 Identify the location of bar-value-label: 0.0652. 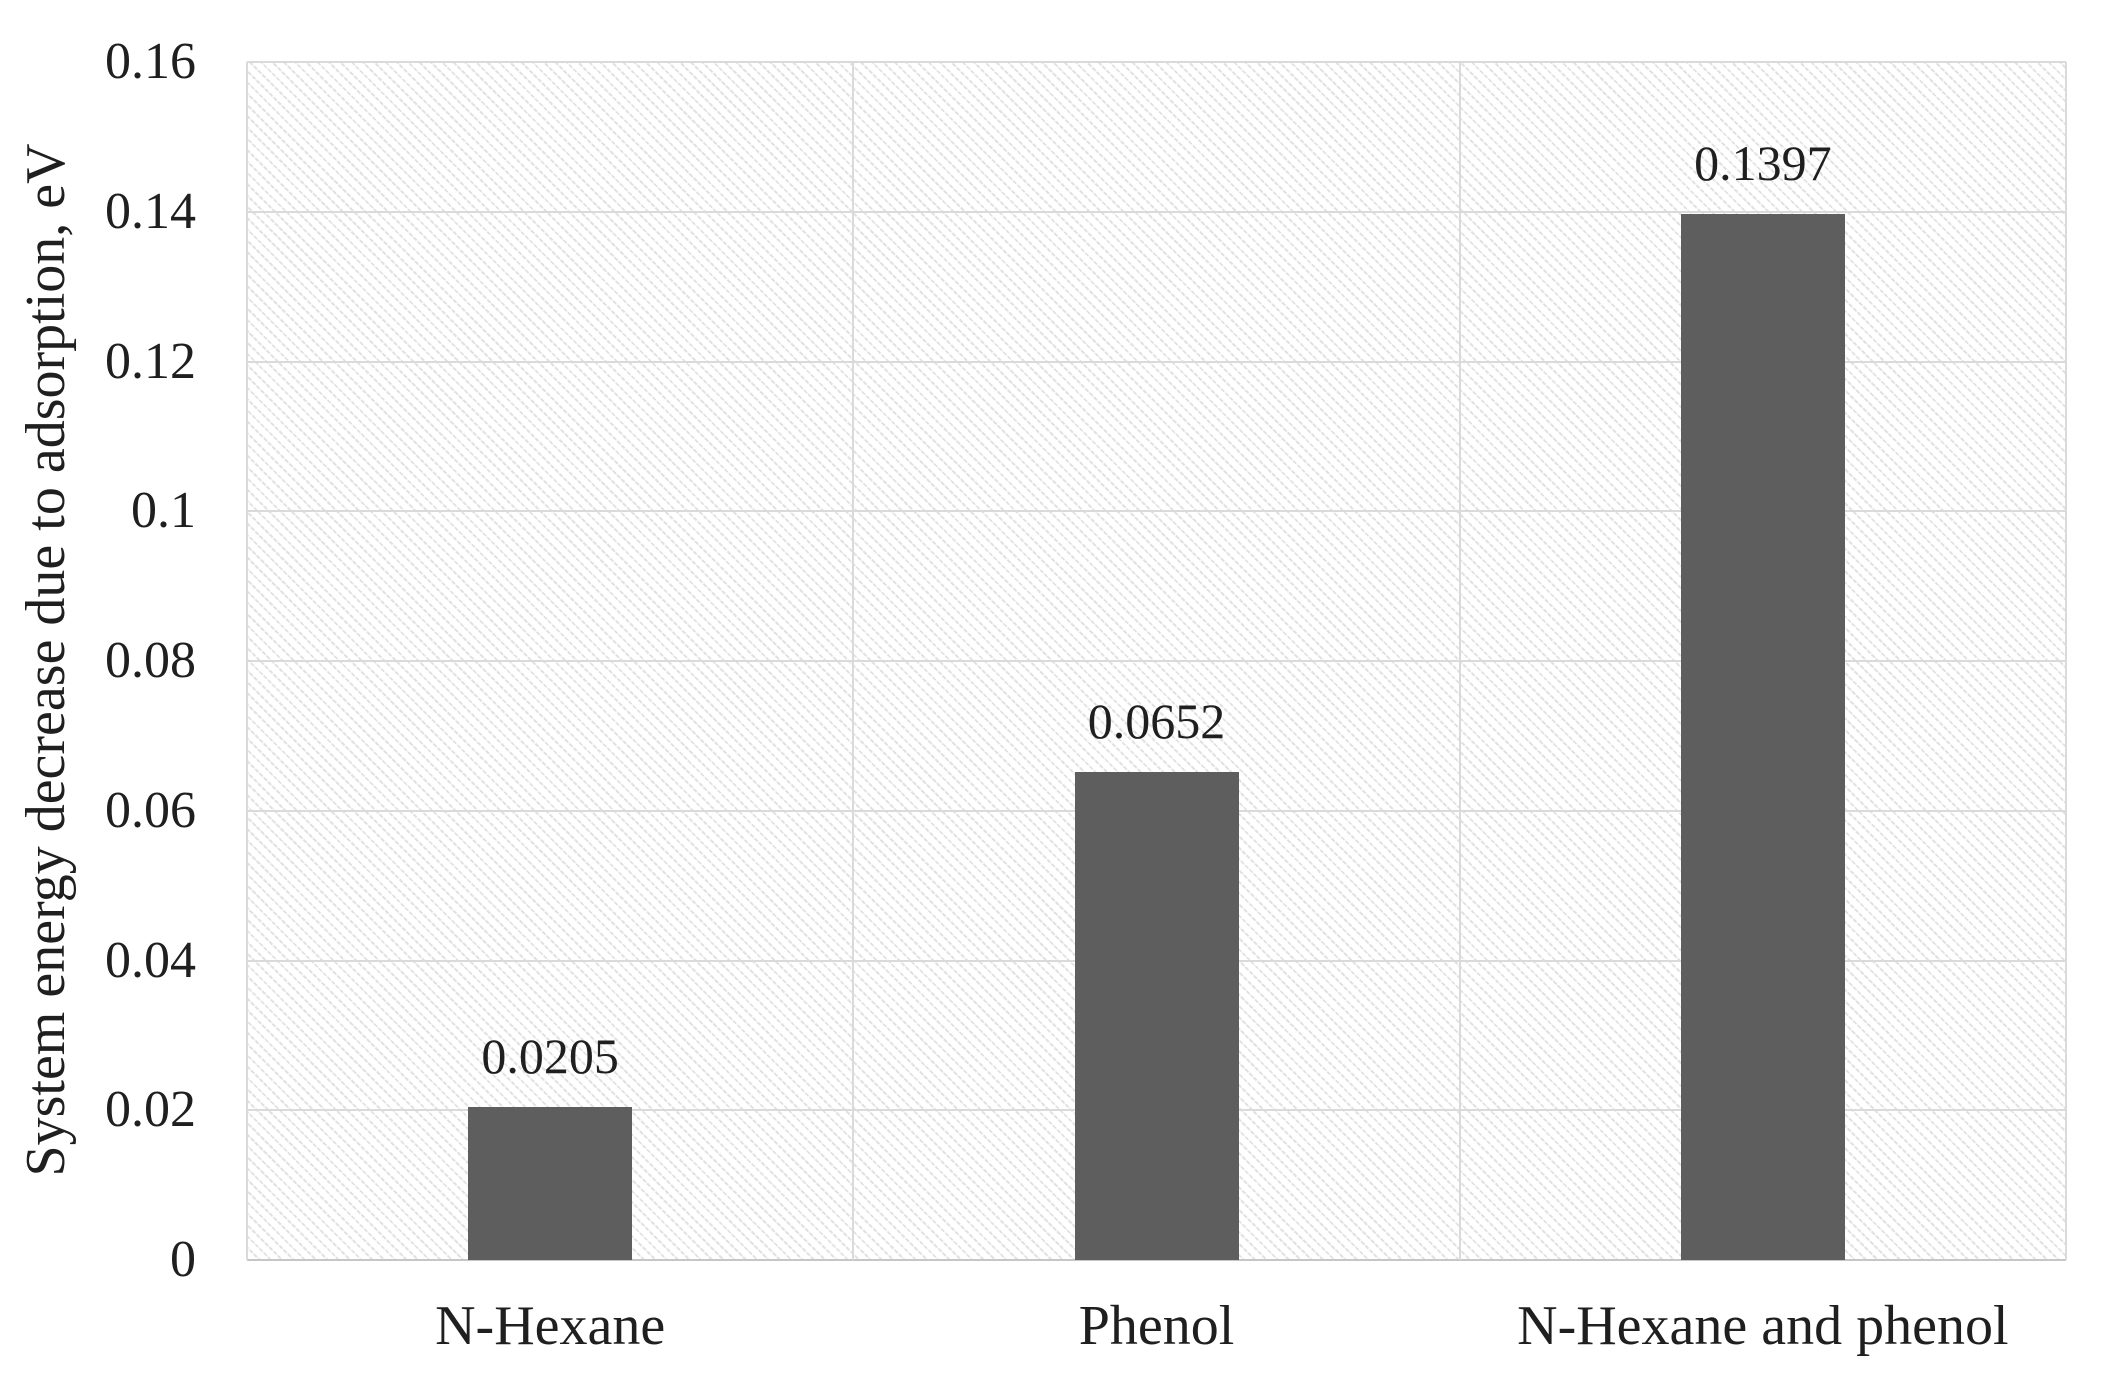
(1156, 720).